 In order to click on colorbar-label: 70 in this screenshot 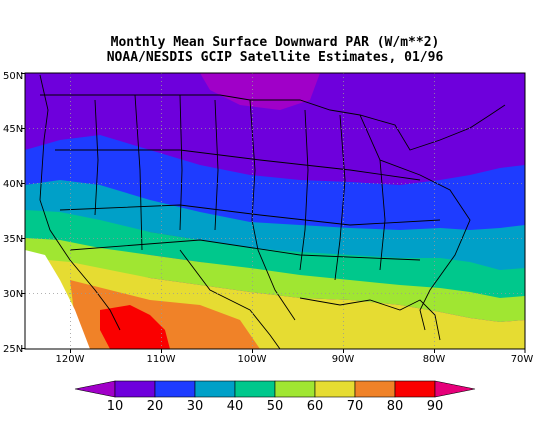, I will do `click(355, 406)`.